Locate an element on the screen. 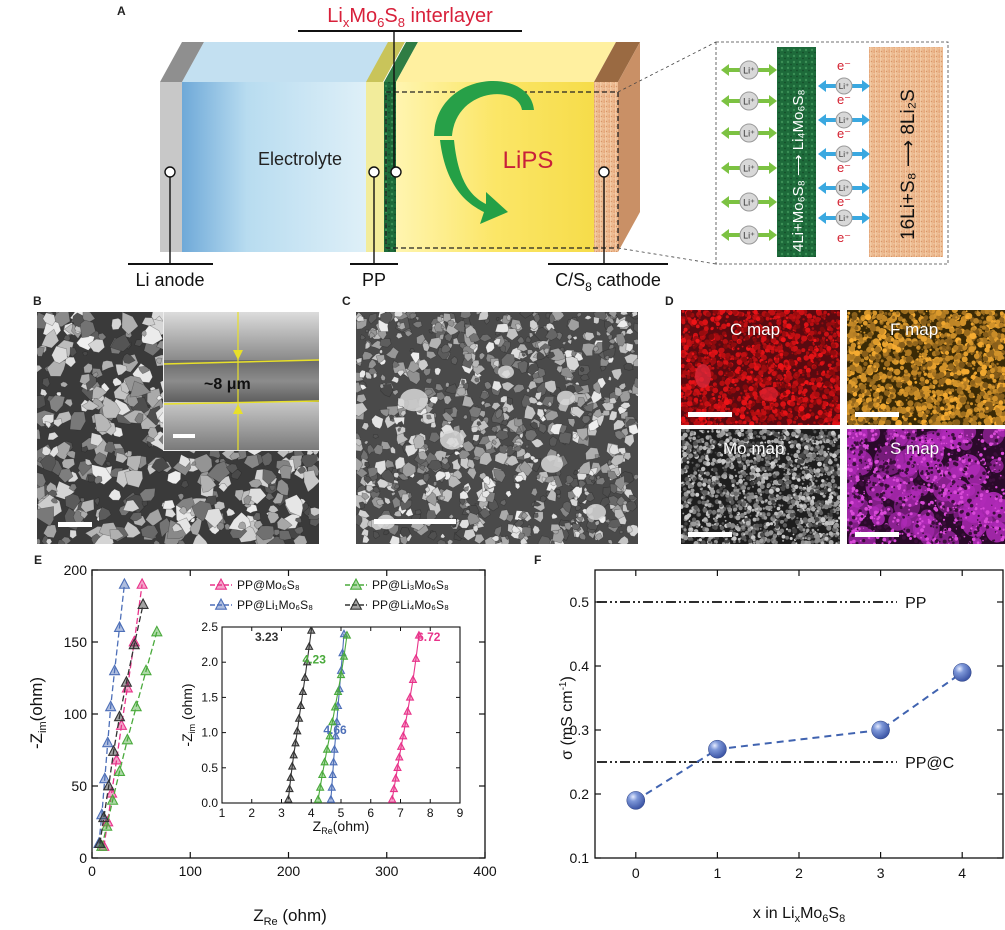 Image resolution: width=1005 pixels, height=930 pixels. conductivity-line is located at coordinates (799, 736).